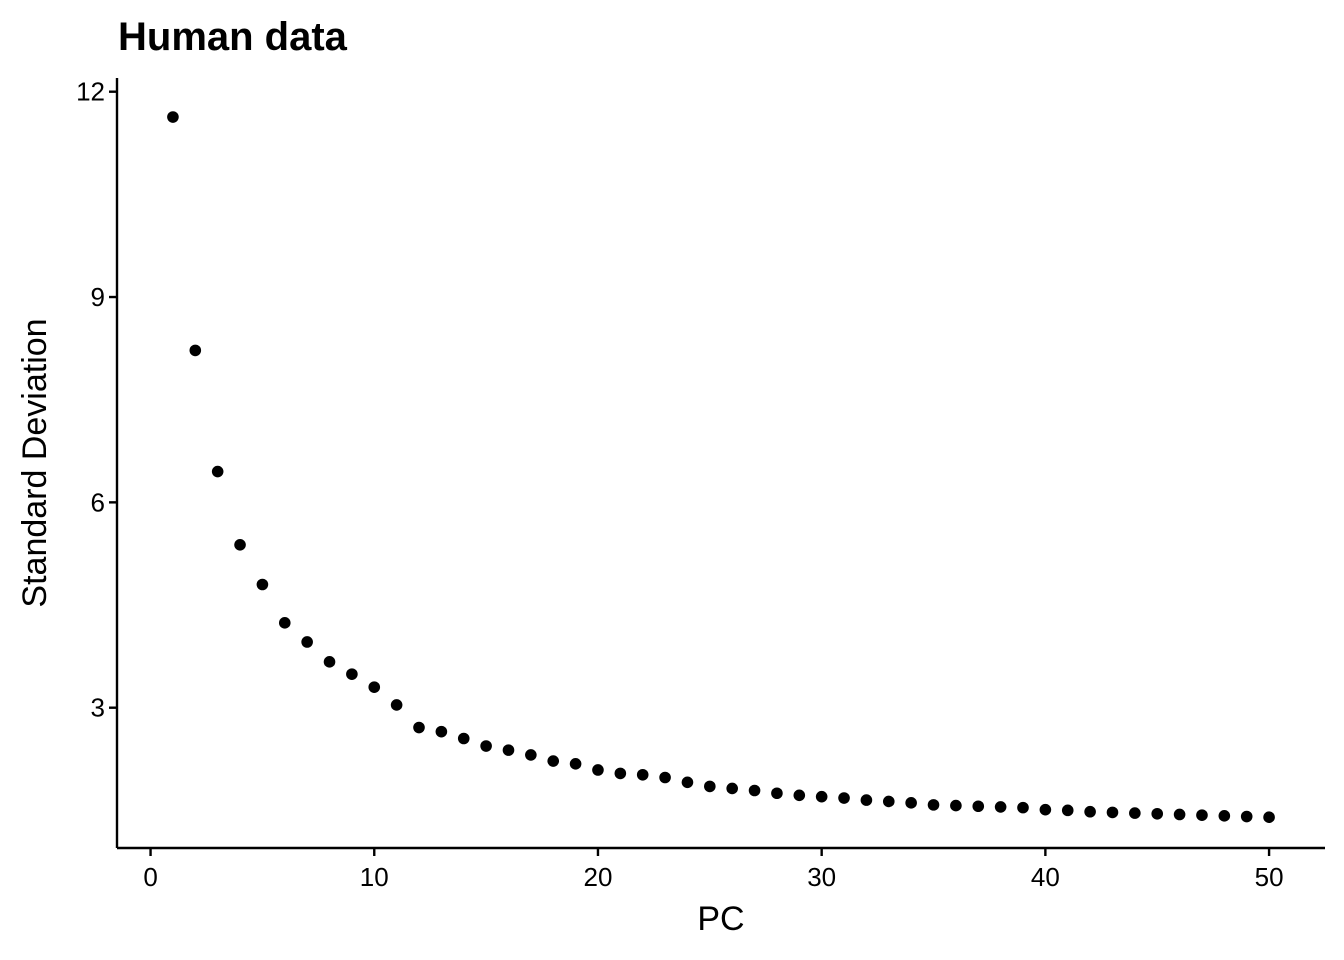 Image resolution: width=1344 pixels, height=960 pixels. What do you see at coordinates (598, 877) in the screenshot?
I see `x-tick-label: 20` at bounding box center [598, 877].